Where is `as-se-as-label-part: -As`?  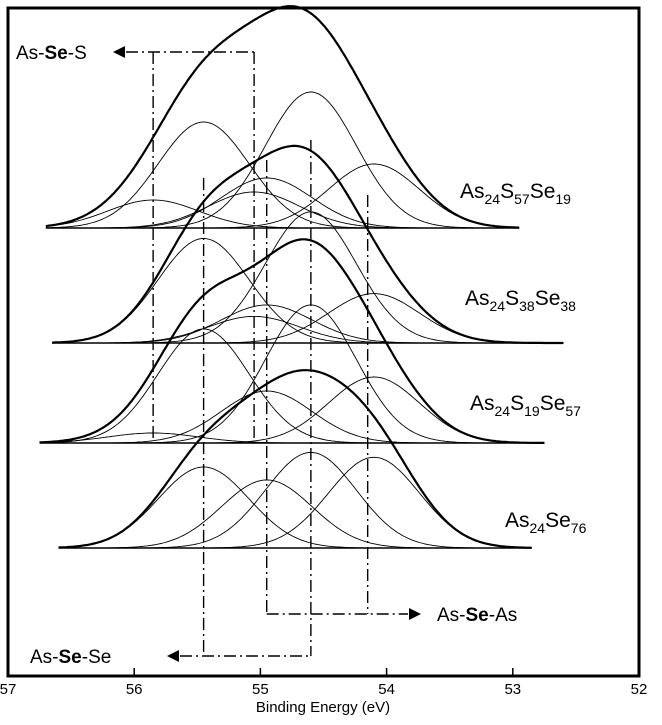
as-se-as-label-part: -As is located at coordinates (503, 615).